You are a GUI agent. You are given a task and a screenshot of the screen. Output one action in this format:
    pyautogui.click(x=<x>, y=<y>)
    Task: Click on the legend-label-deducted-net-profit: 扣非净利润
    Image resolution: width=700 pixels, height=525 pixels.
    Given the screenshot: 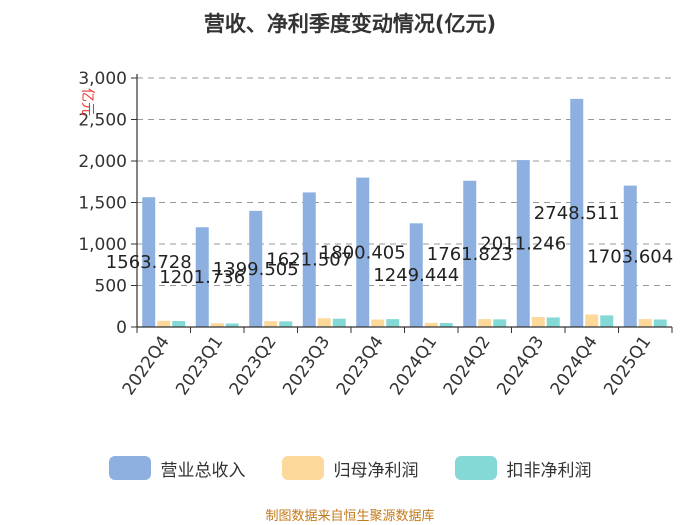 What is the action you would take?
    pyautogui.click(x=549, y=470)
    